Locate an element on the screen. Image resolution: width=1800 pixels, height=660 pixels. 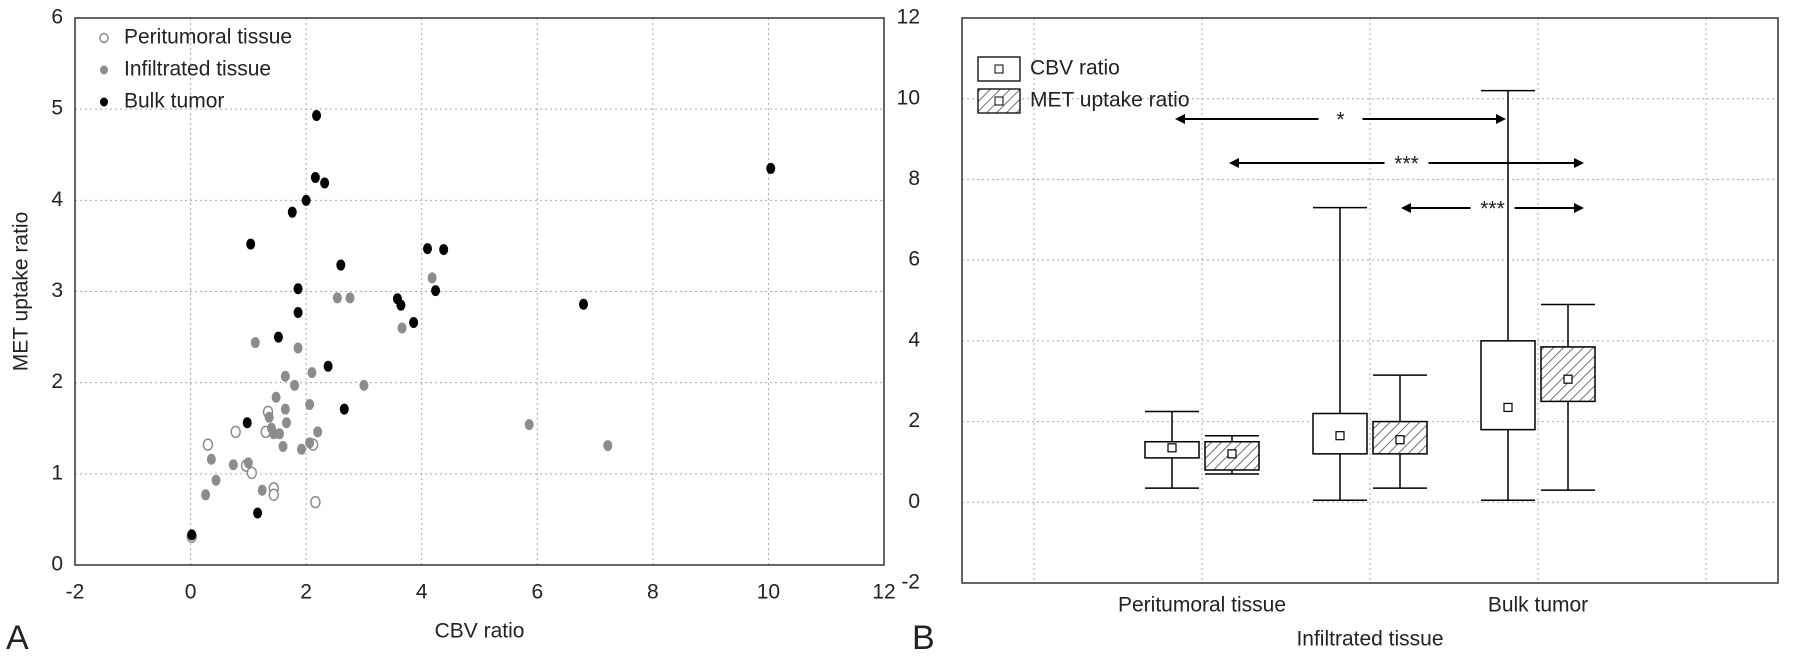
x-tick-label: 6 is located at coordinates (537, 592).